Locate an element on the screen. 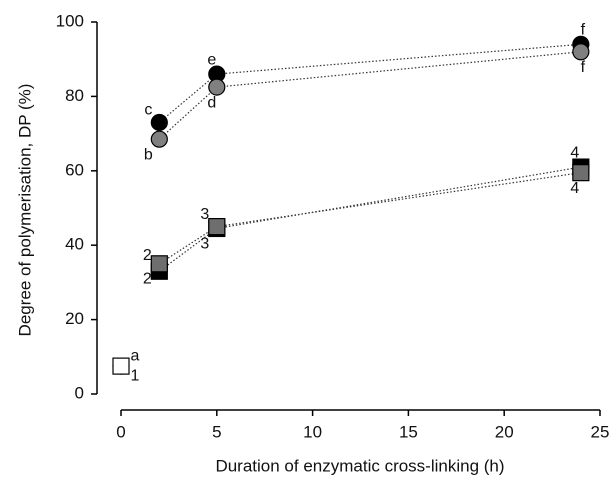 This screenshot has height=479, width=614. y-tick-label: 100 is located at coordinates (70, 20).